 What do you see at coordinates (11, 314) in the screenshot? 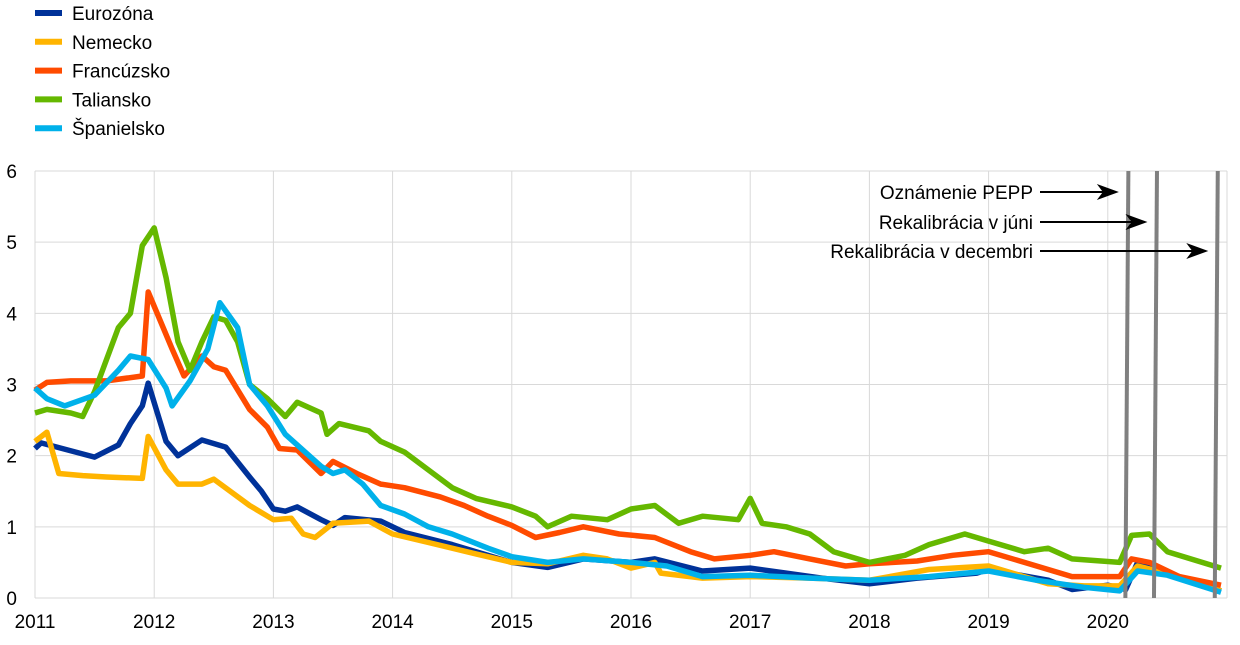
I see `y-tick-label: 4` at bounding box center [11, 314].